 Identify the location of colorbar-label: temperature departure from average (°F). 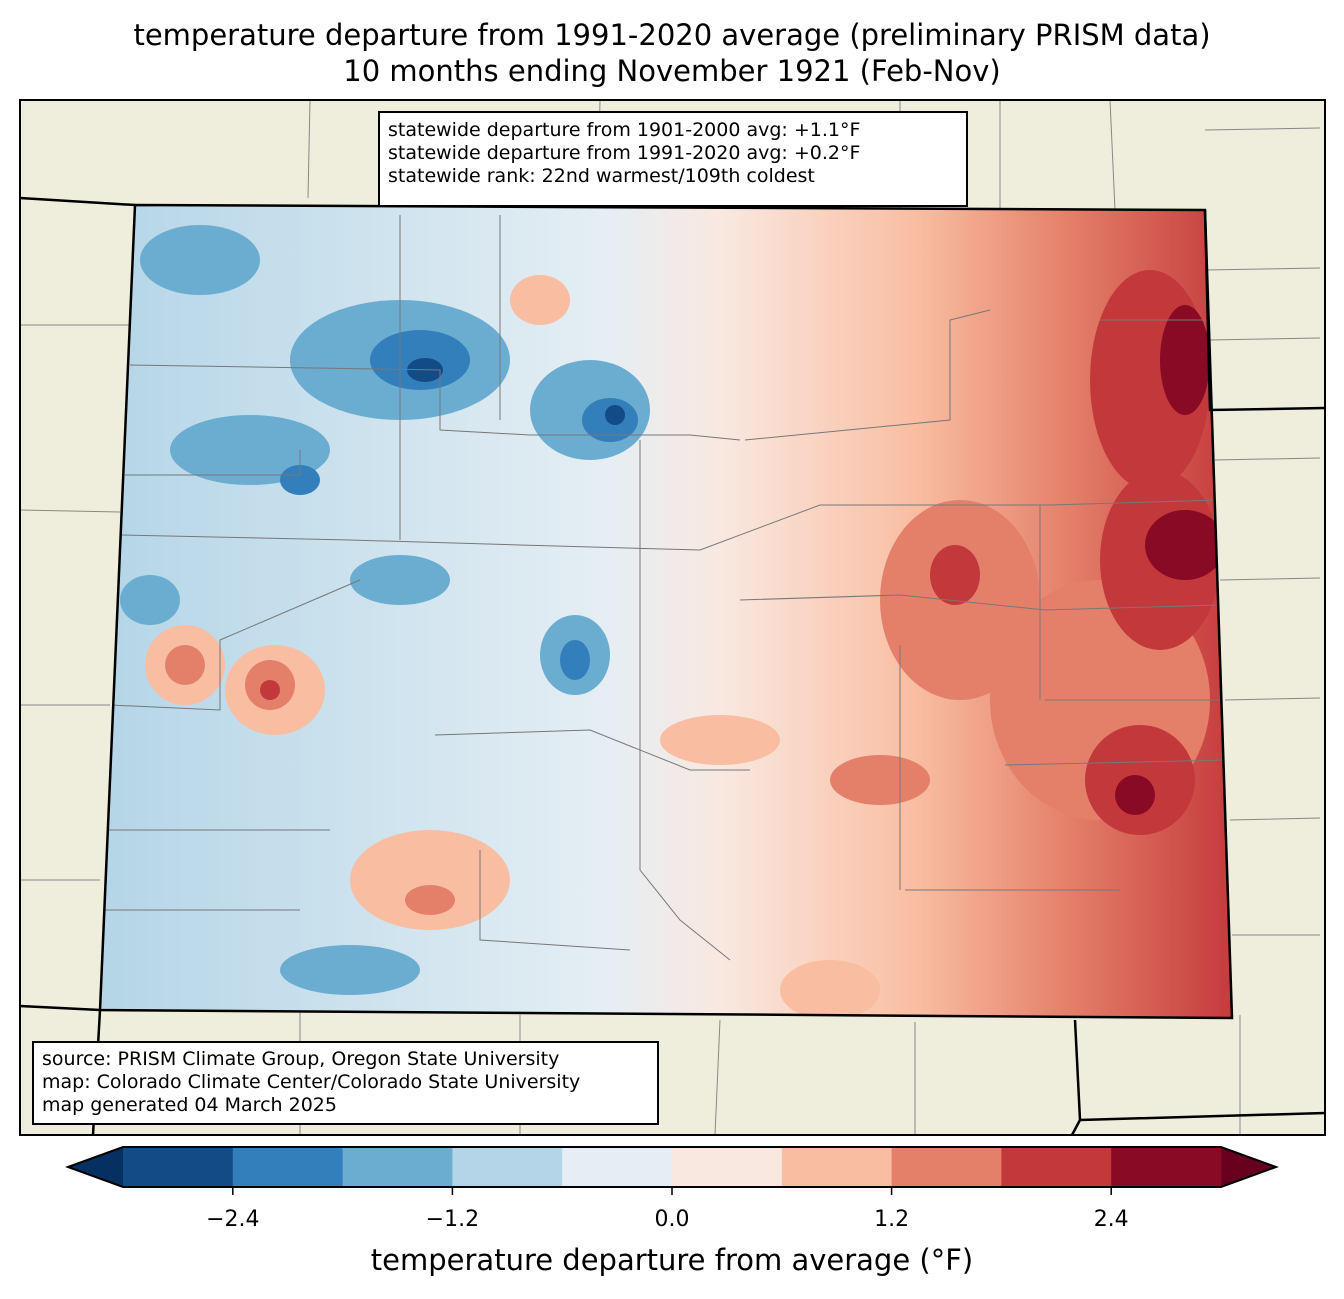
(672, 1260).